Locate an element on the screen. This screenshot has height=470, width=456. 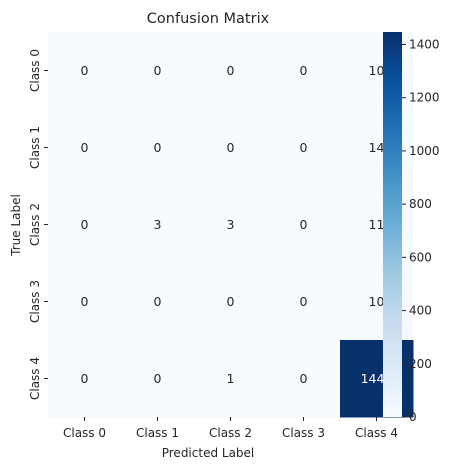
x-tick-label: Class 0 is located at coordinates (84, 433).